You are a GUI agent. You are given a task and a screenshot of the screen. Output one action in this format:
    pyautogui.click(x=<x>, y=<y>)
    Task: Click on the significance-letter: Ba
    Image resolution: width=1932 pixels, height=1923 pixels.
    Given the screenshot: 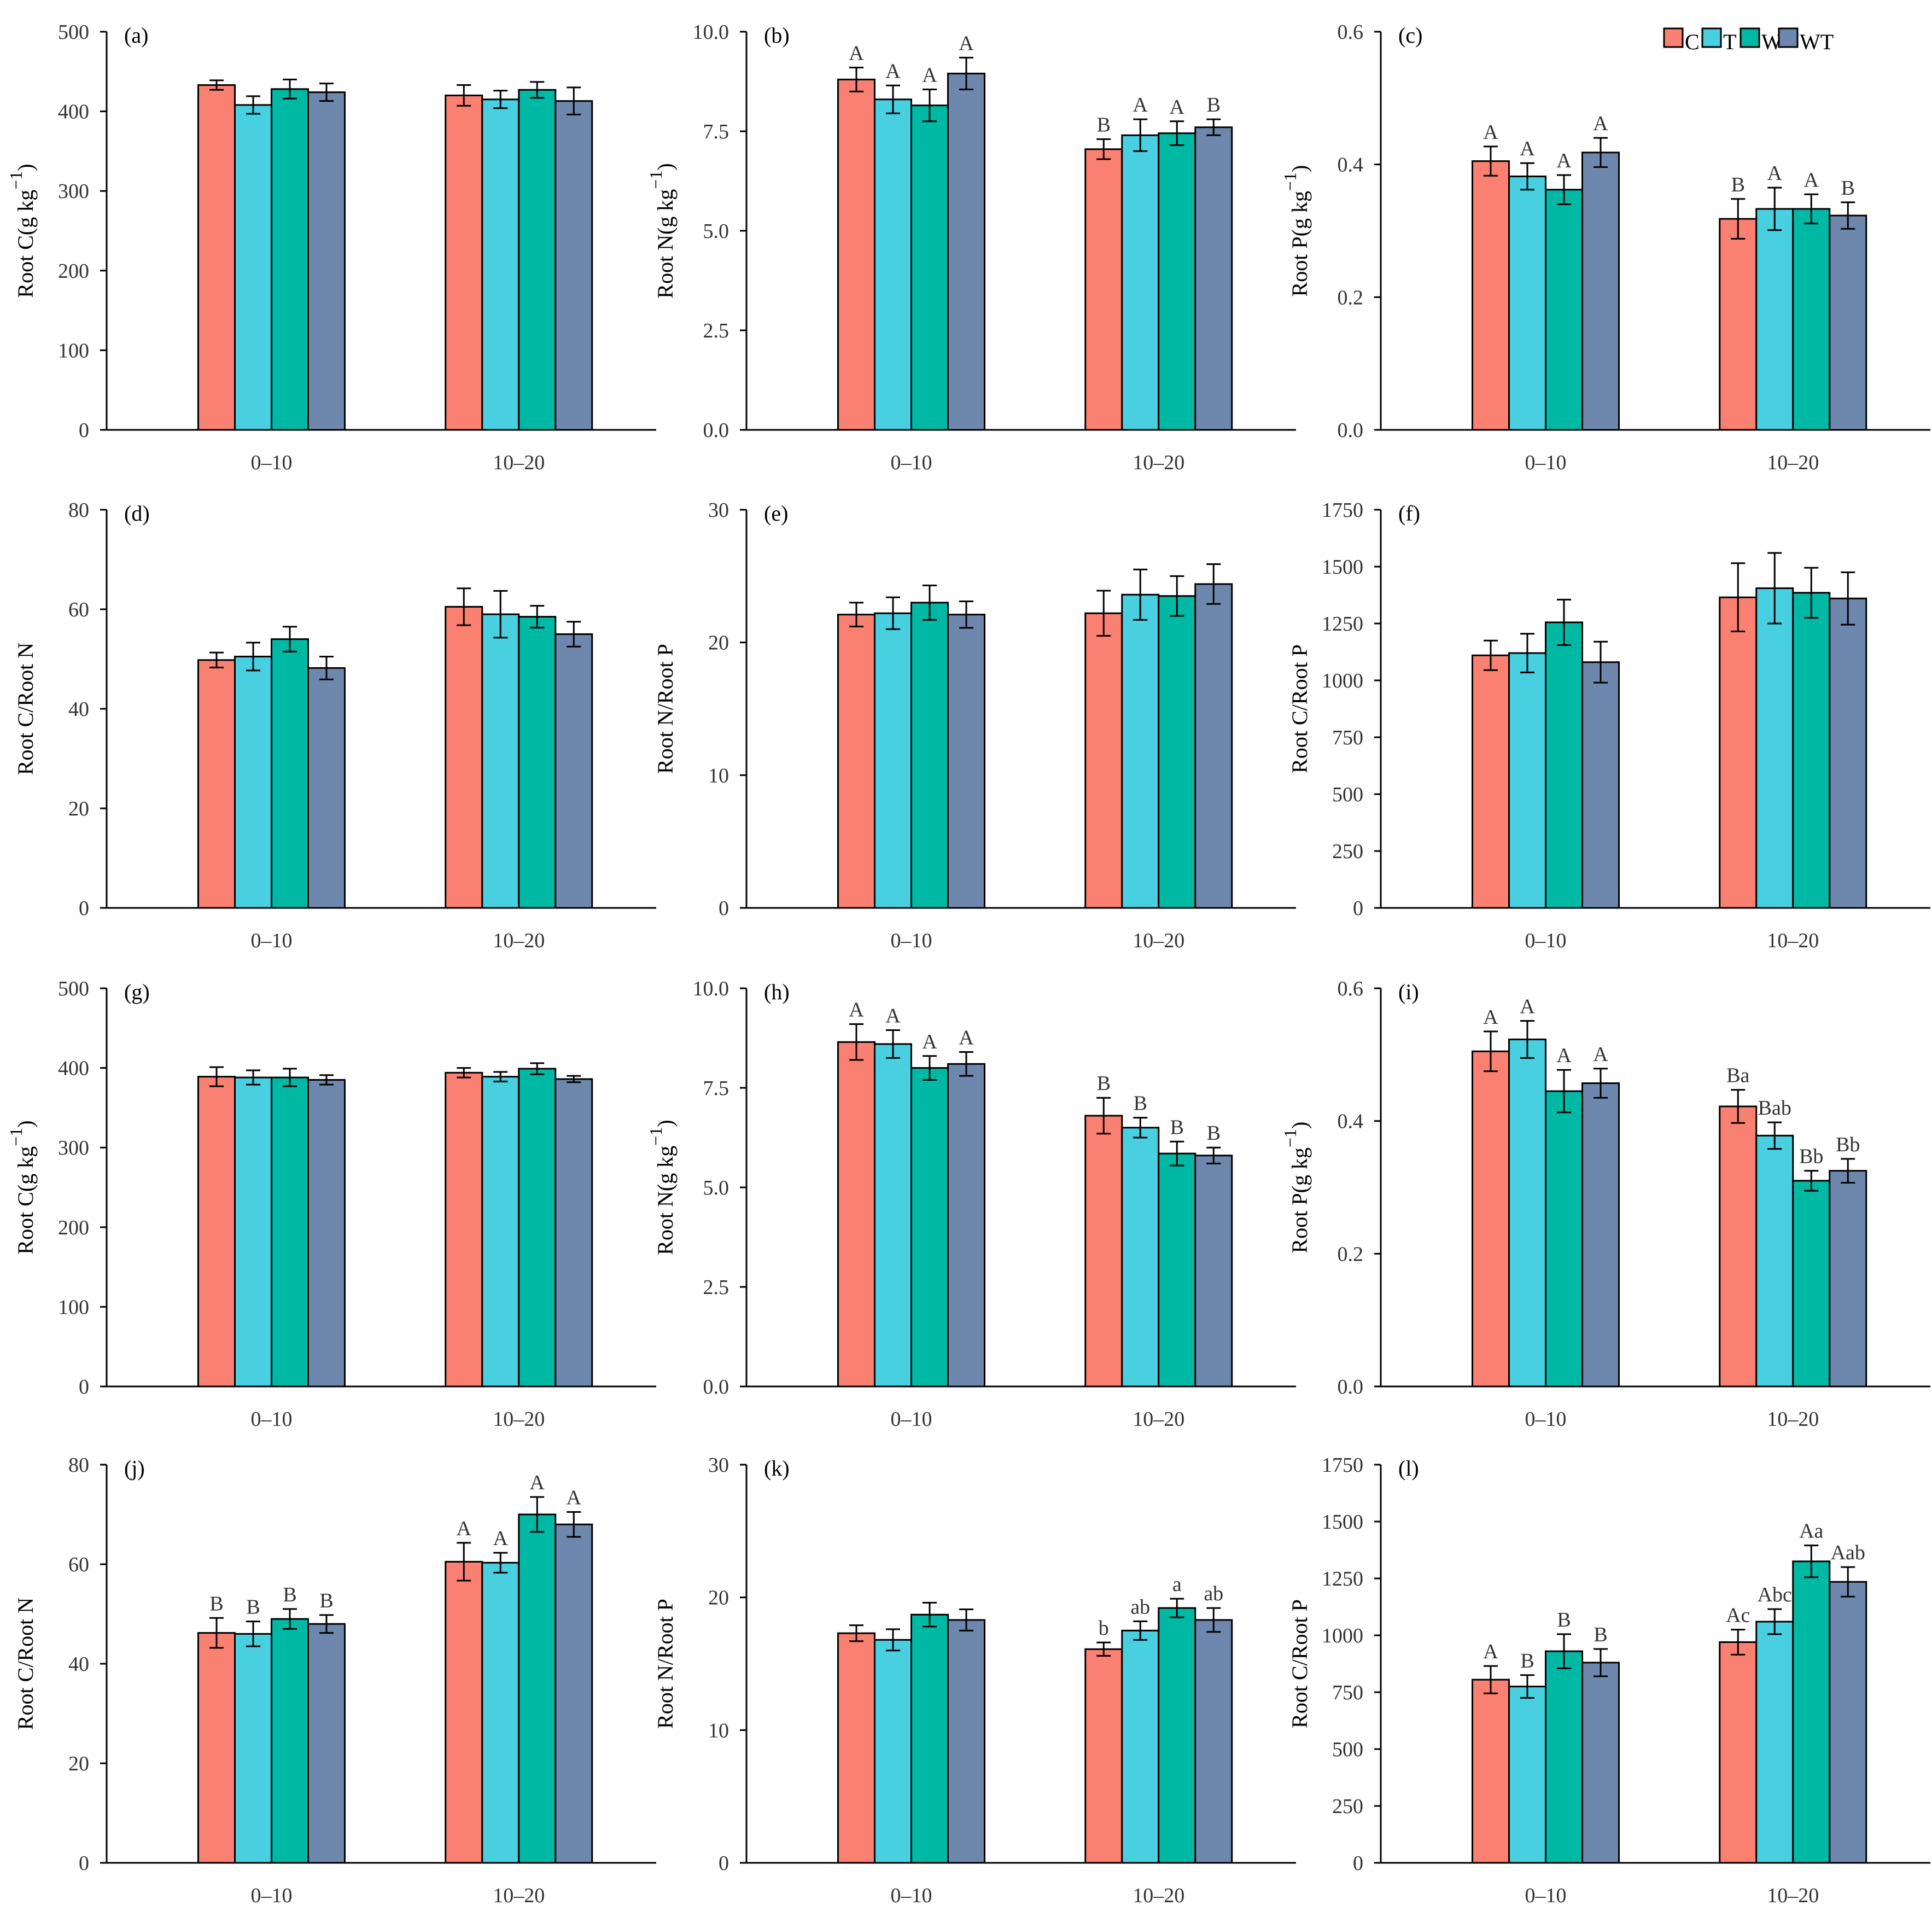 What is the action you would take?
    pyautogui.click(x=1737, y=1075)
    